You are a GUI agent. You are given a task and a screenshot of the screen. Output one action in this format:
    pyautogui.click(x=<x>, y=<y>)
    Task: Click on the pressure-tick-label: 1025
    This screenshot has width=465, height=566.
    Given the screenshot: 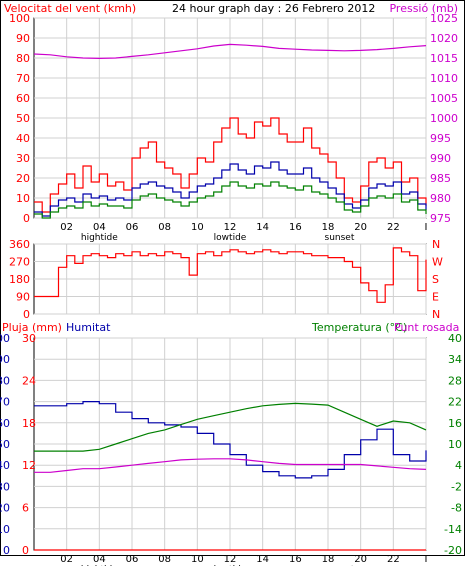 What is the action you would take?
    pyautogui.click(x=444, y=18)
    